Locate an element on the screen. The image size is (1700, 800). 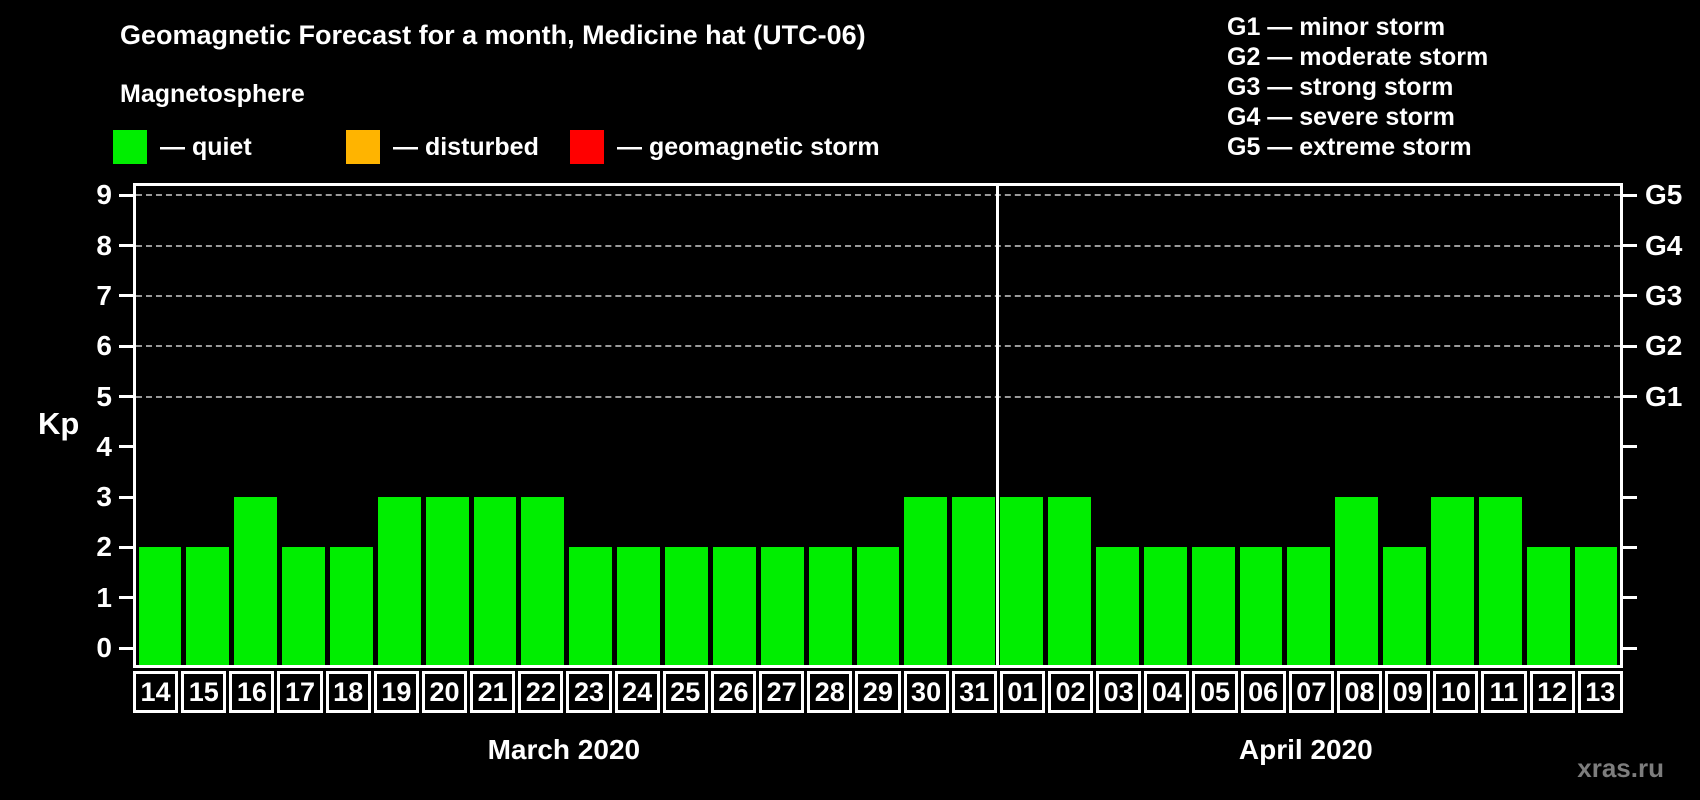
g-scale-label-g3: G3 is located at coordinates (1664, 295).